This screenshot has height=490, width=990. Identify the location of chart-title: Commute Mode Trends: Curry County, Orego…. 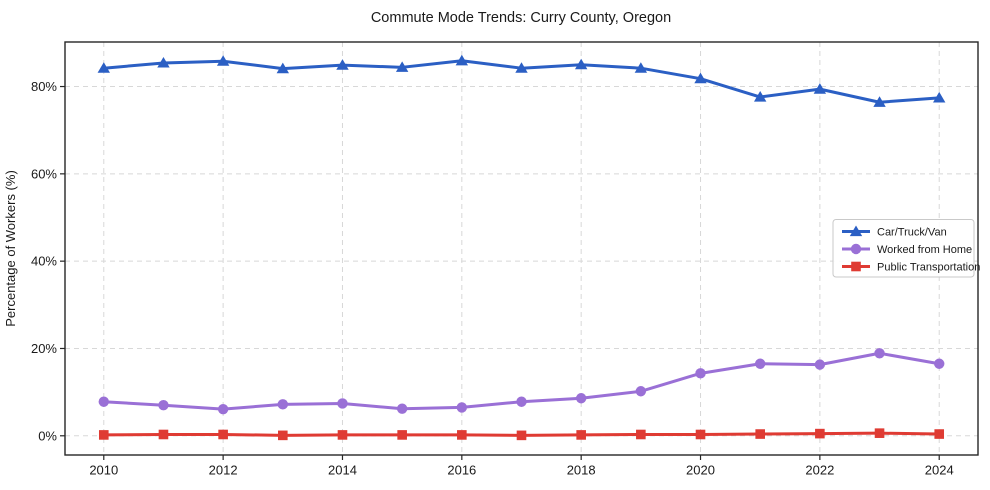
(521, 18).